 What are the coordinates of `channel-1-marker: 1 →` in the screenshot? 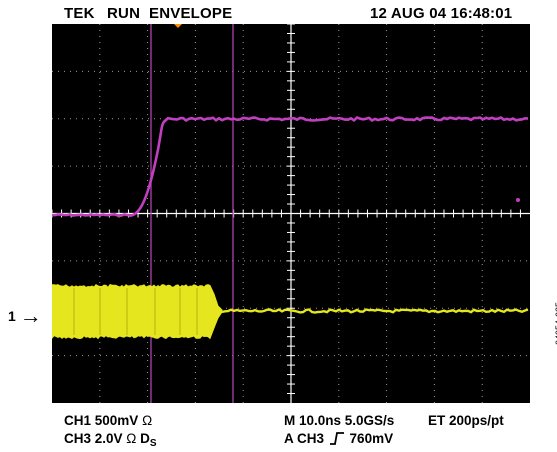 It's located at (25, 316).